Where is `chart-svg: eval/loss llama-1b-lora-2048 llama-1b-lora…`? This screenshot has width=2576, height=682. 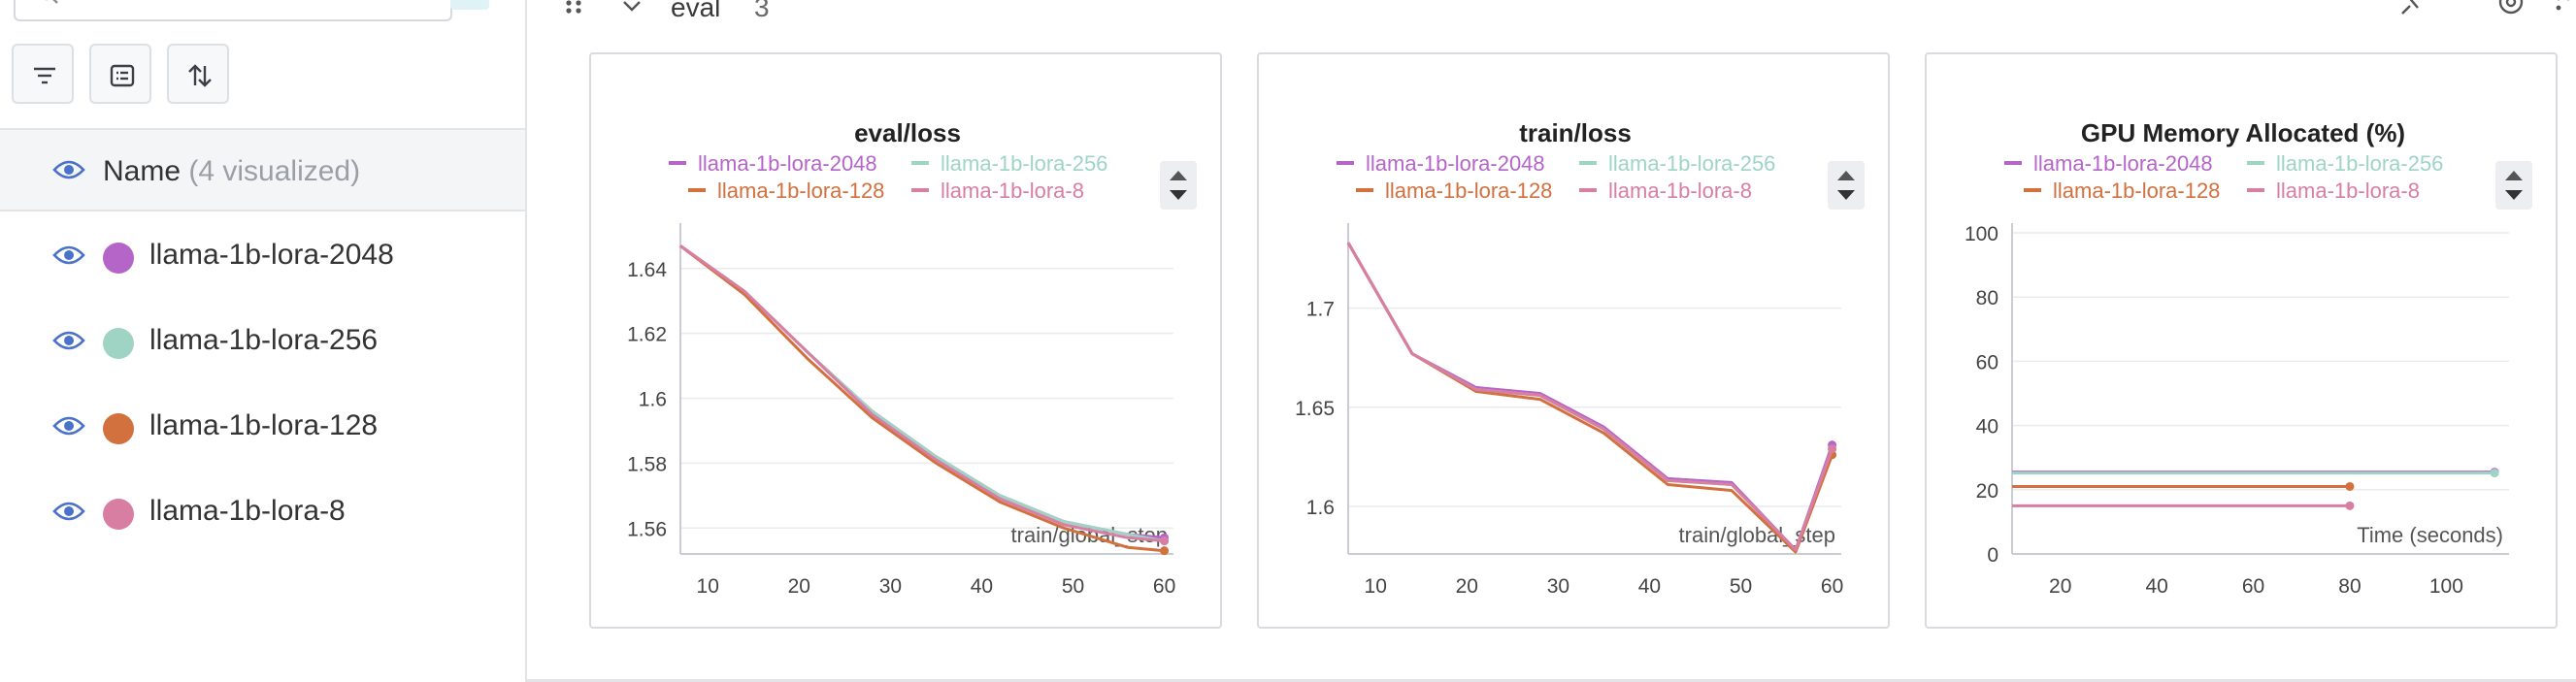
chart-svg: eval/loss llama-1b-lora-2048 llama-1b-lora… is located at coordinates (901, 358).